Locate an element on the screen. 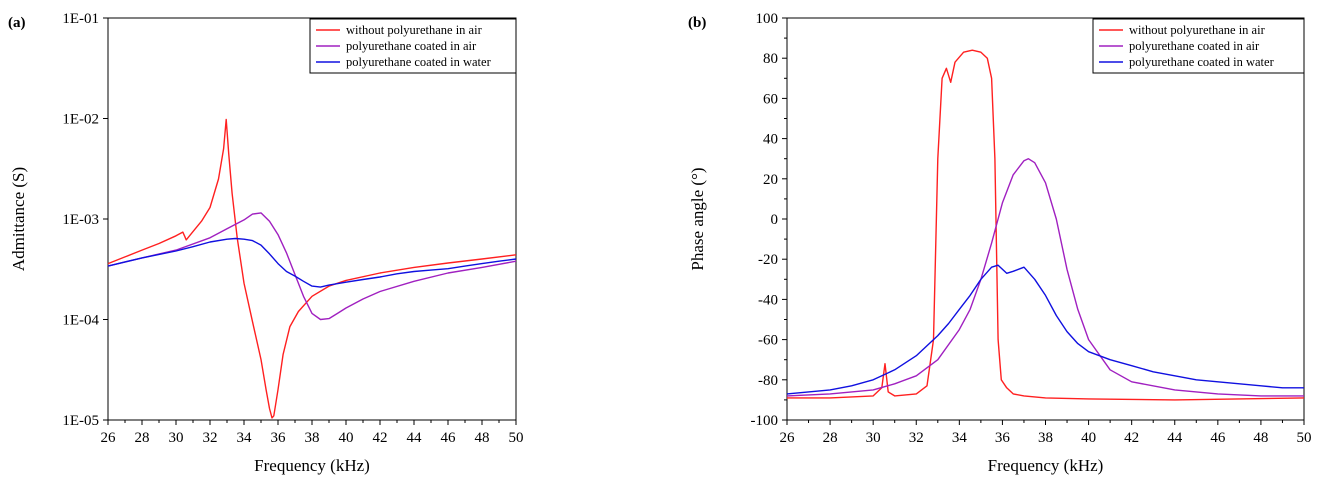  y-tick-label: 0 is located at coordinates (775, 220).